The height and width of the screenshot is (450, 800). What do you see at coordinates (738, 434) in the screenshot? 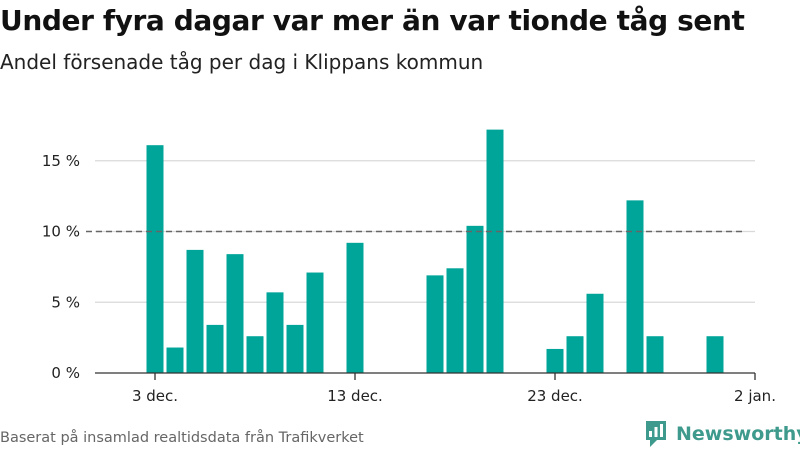
I see `brand-name: Newsworthy` at bounding box center [738, 434].